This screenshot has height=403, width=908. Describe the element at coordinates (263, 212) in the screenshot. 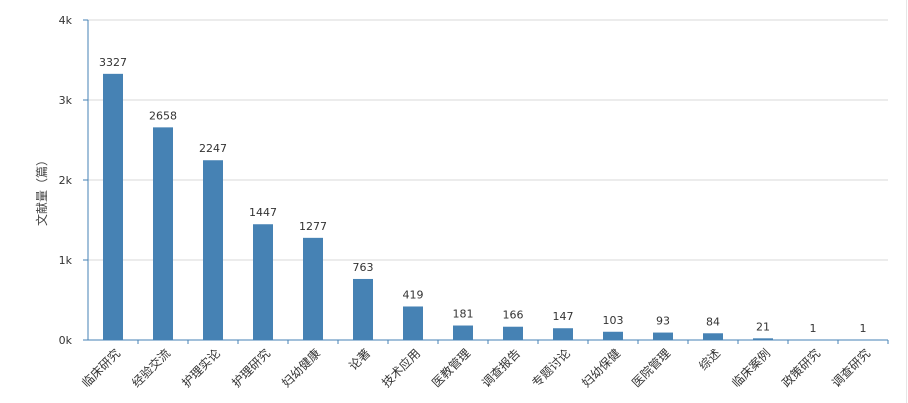

I see `data-label: 1447` at that location.